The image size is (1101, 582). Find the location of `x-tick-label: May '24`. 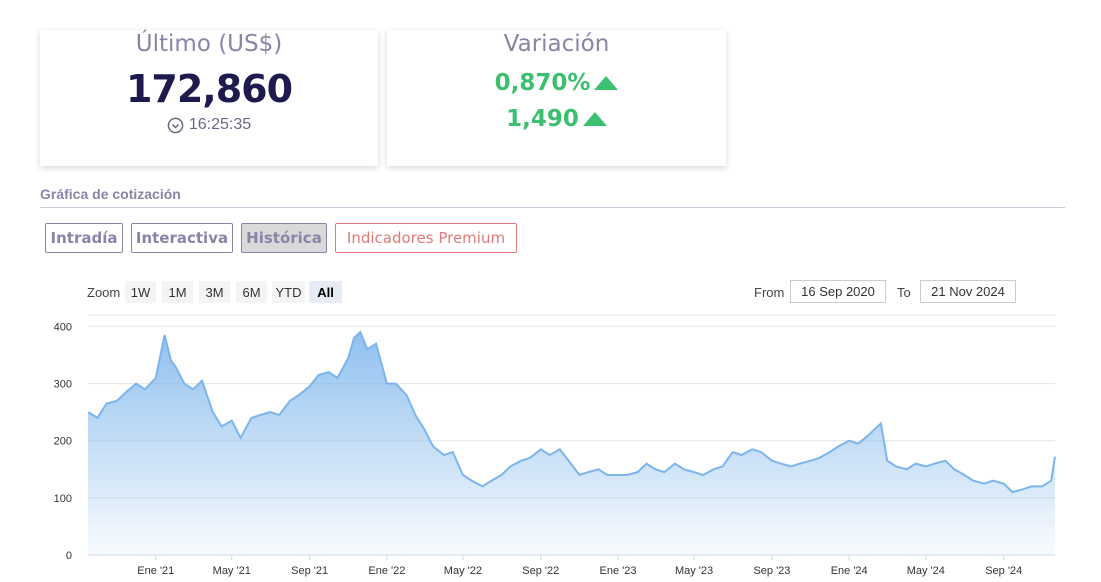

x-tick-label: May '24 is located at coordinates (926, 571).